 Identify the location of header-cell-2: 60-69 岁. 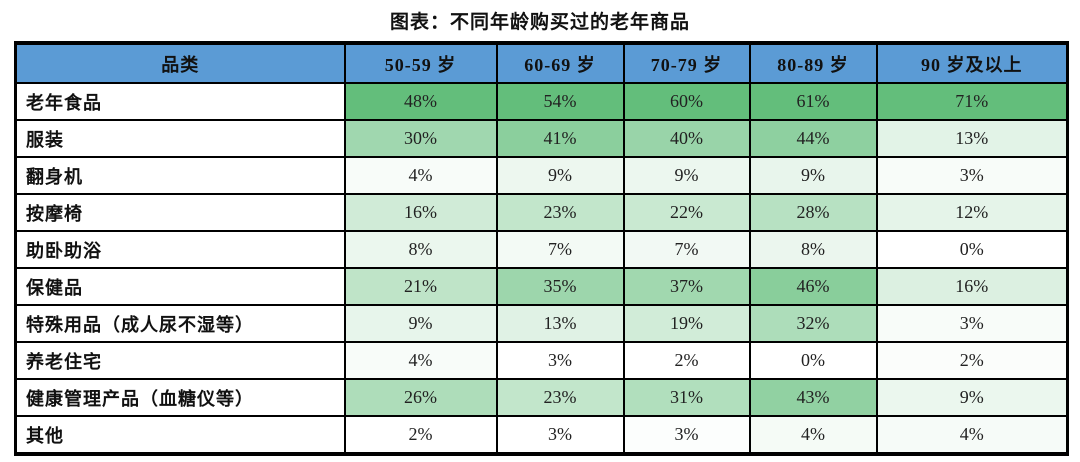
(560, 63).